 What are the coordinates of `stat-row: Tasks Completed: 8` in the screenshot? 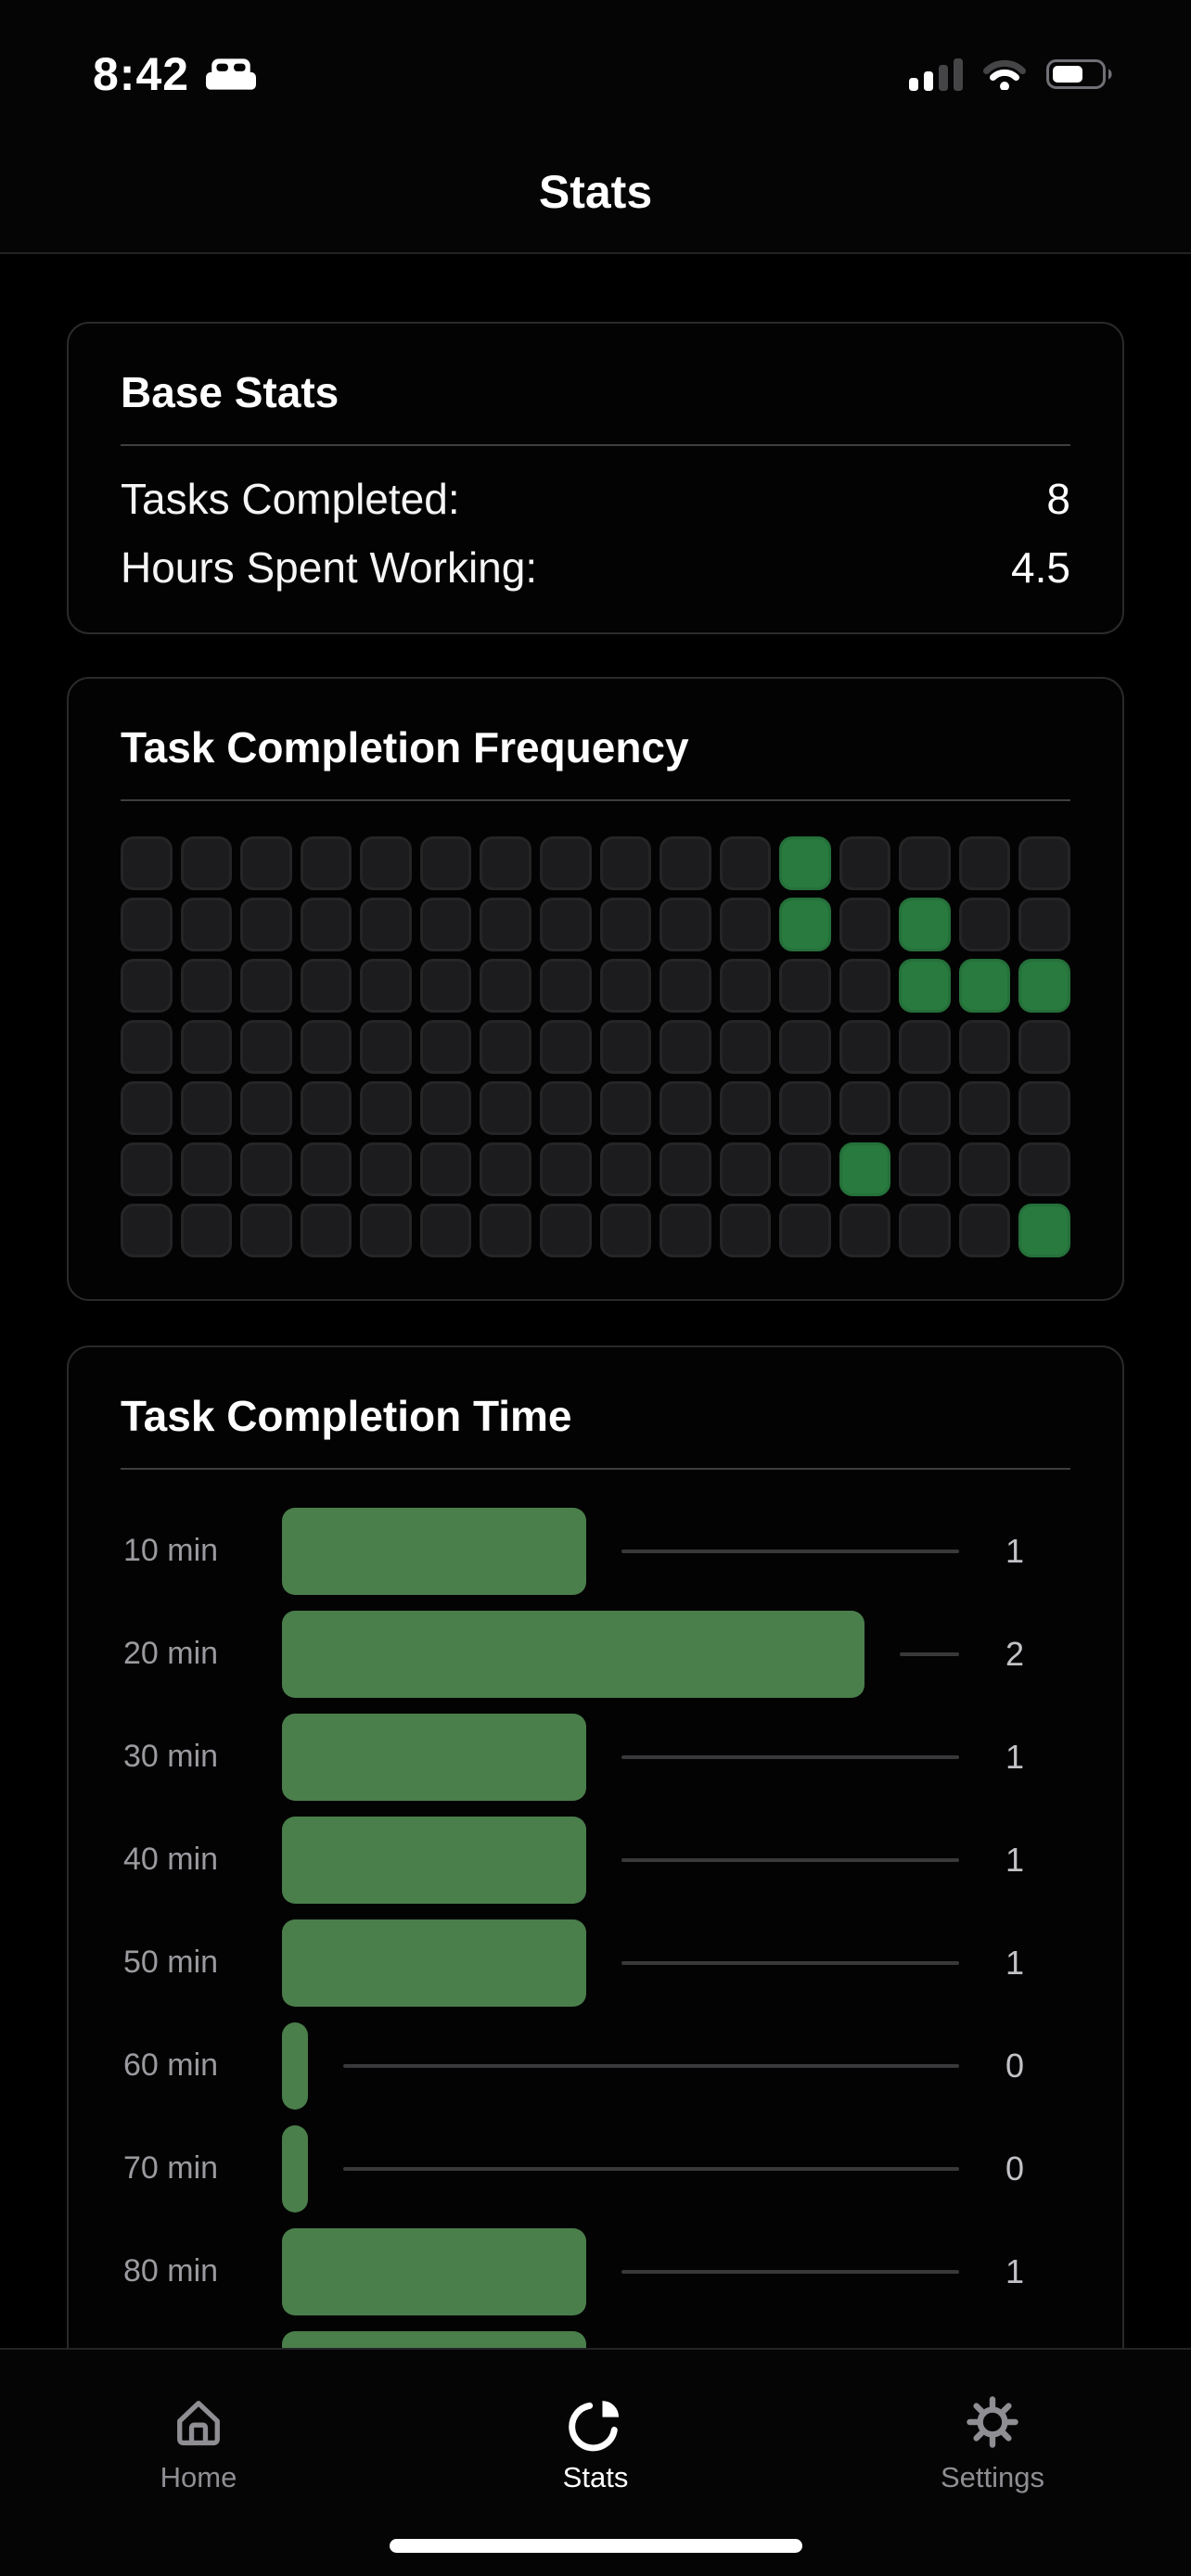 It's located at (595, 499).